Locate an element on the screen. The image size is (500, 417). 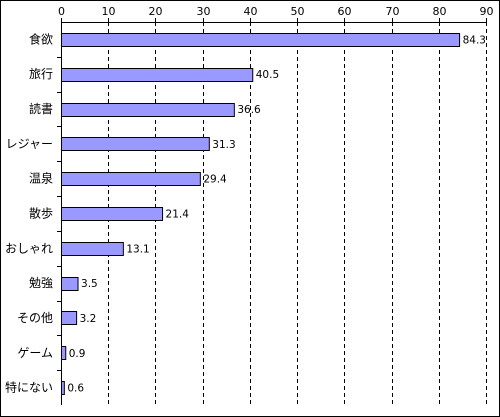
data-label: 84.3 is located at coordinates (474, 40).